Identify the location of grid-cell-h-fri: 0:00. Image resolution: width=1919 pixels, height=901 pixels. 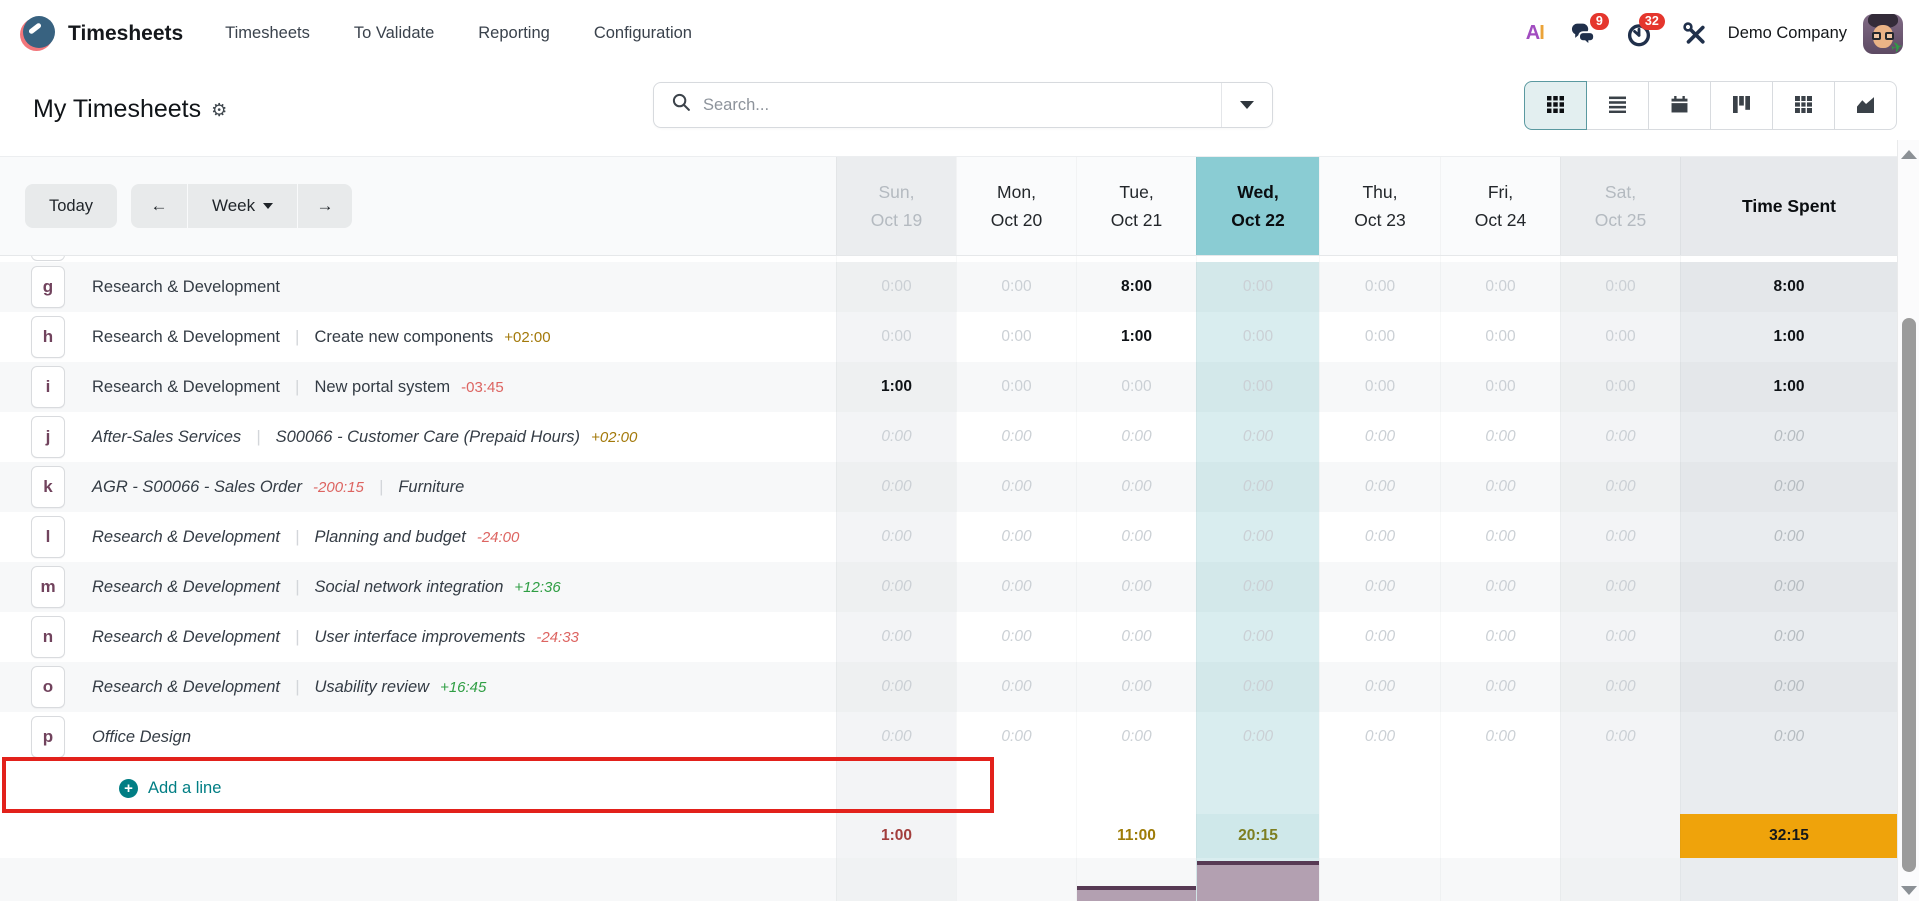
(1500, 337).